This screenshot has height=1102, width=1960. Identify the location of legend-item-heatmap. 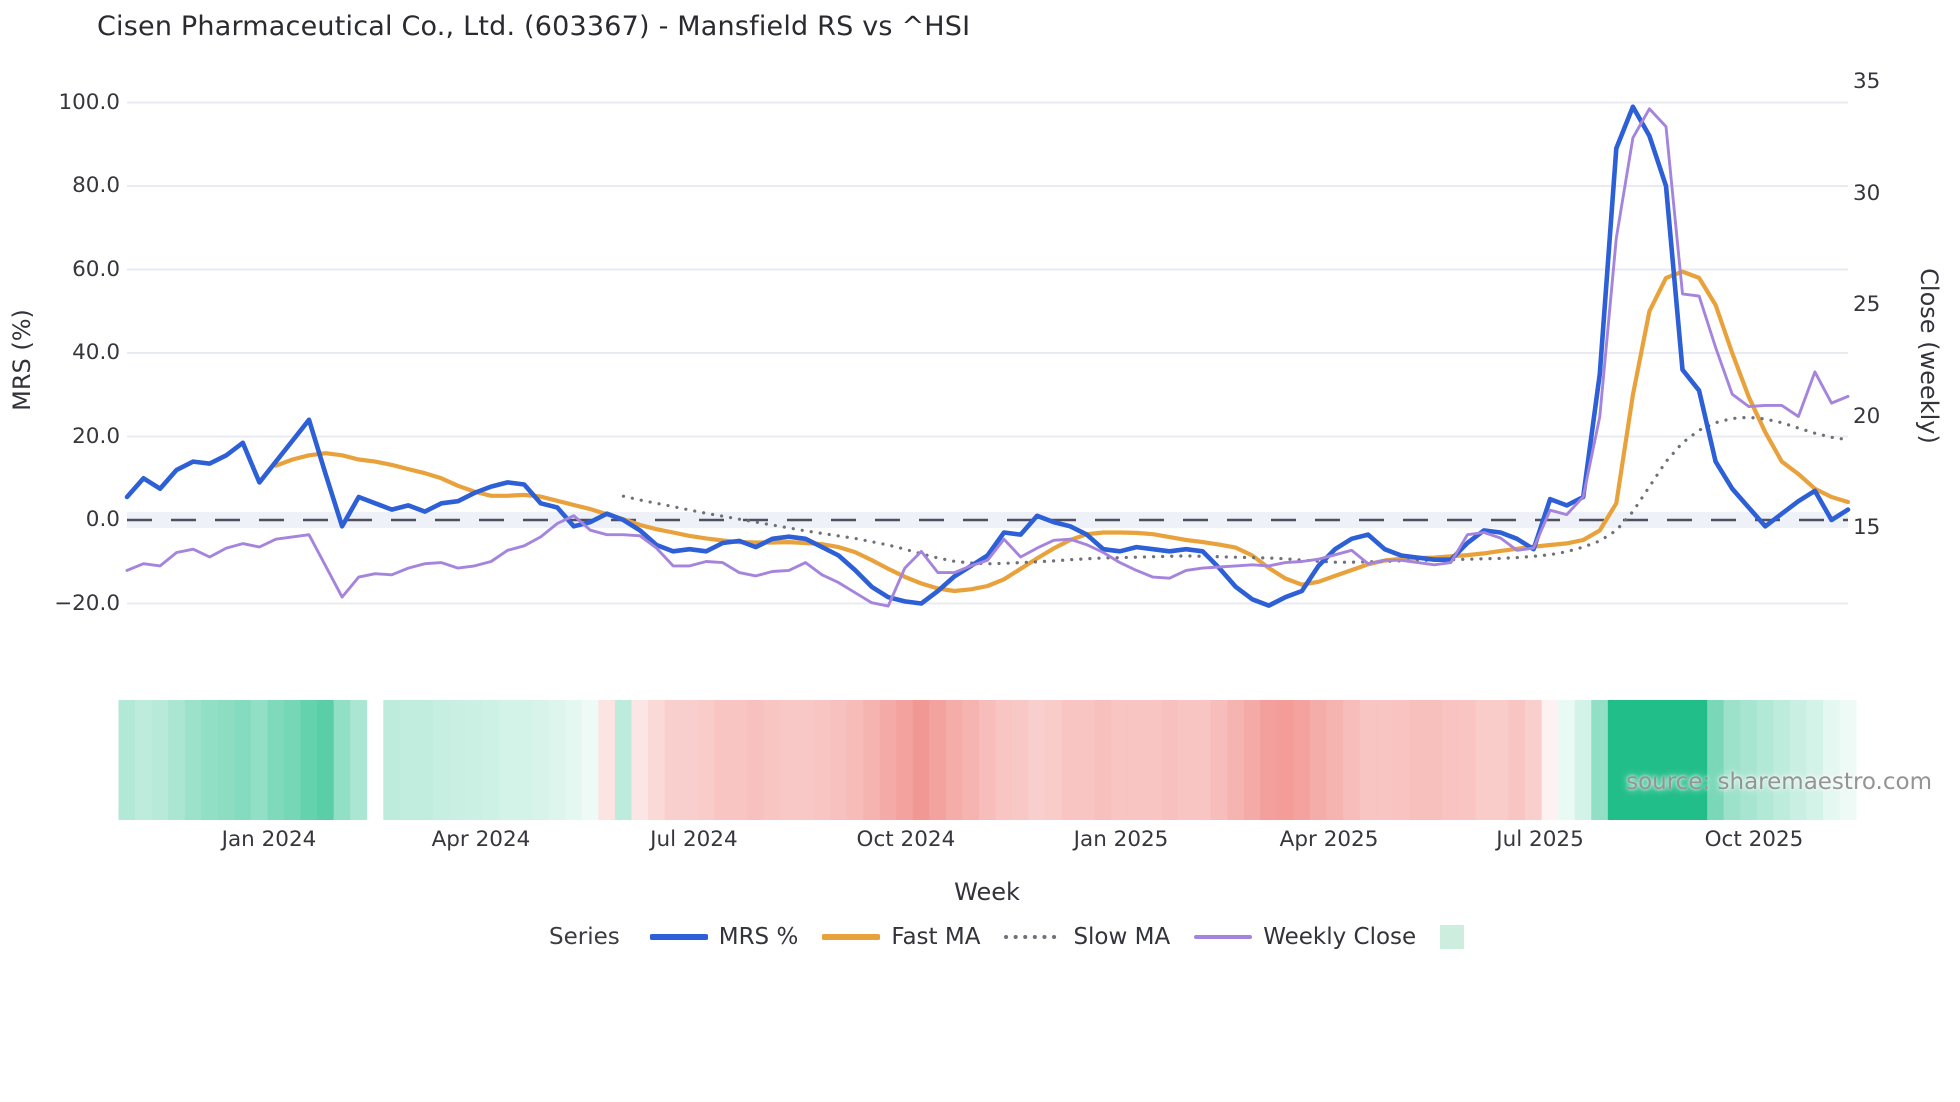
(1452, 937).